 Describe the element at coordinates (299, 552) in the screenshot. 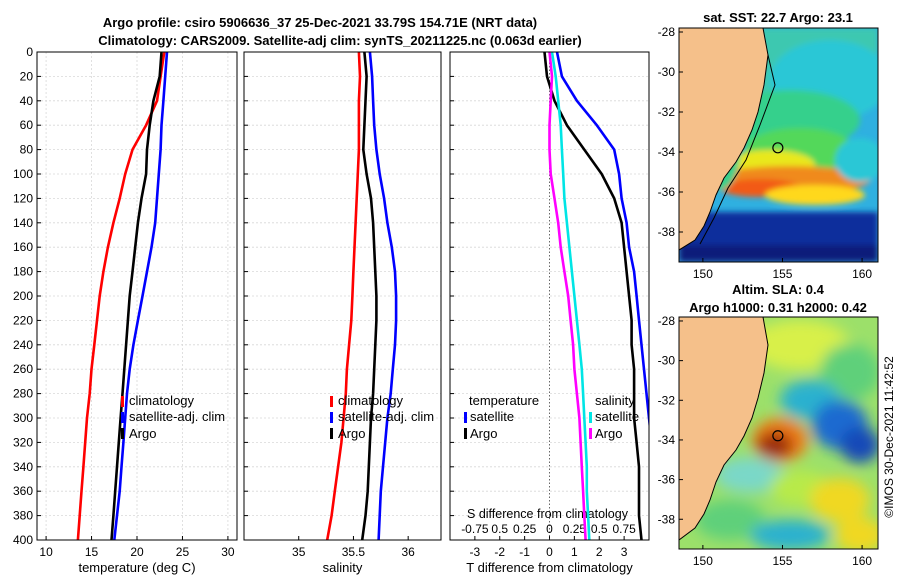

I see `x-tick-label: 35` at that location.